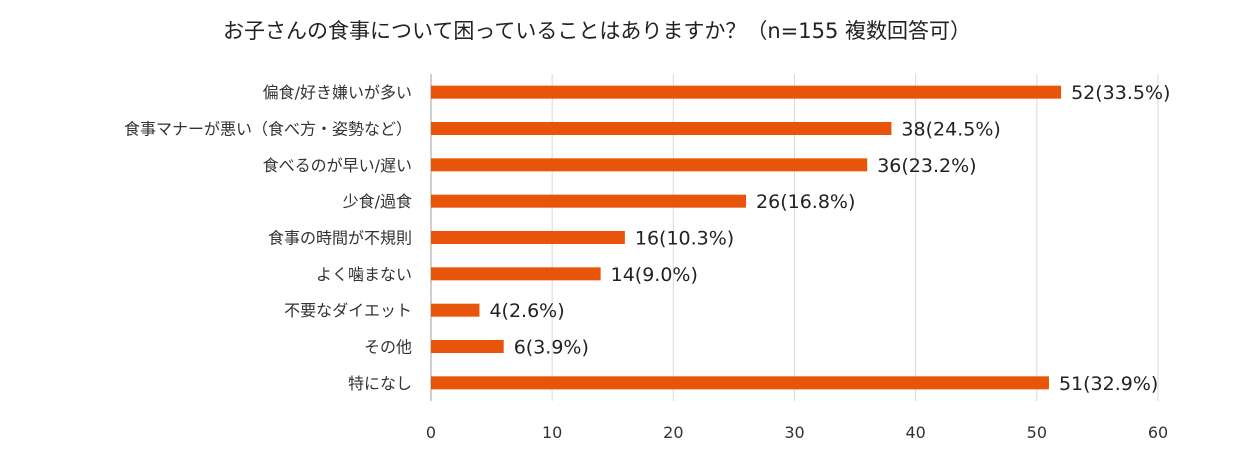 The height and width of the screenshot is (455, 1253). I want to click on data-label: 4(2.6%), so click(526, 311).